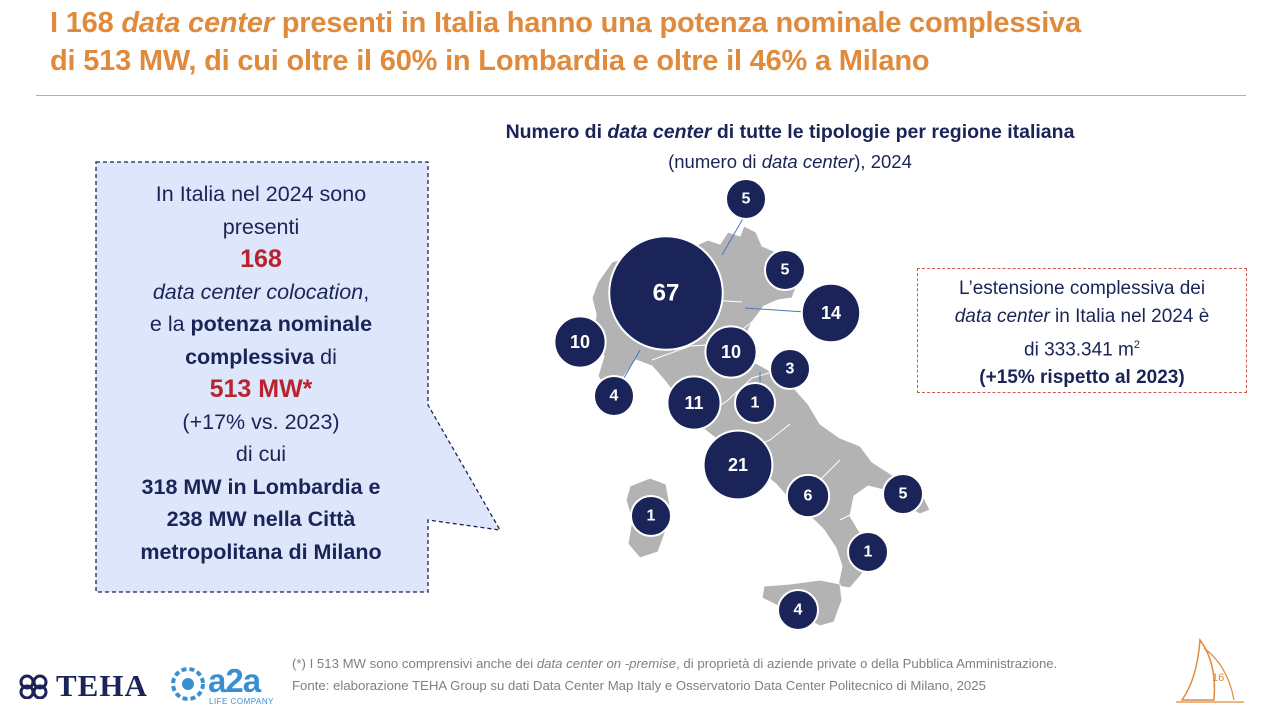 This screenshot has height=720, width=1280. I want to click on region-bubble-toscana: 11, so click(694, 403).